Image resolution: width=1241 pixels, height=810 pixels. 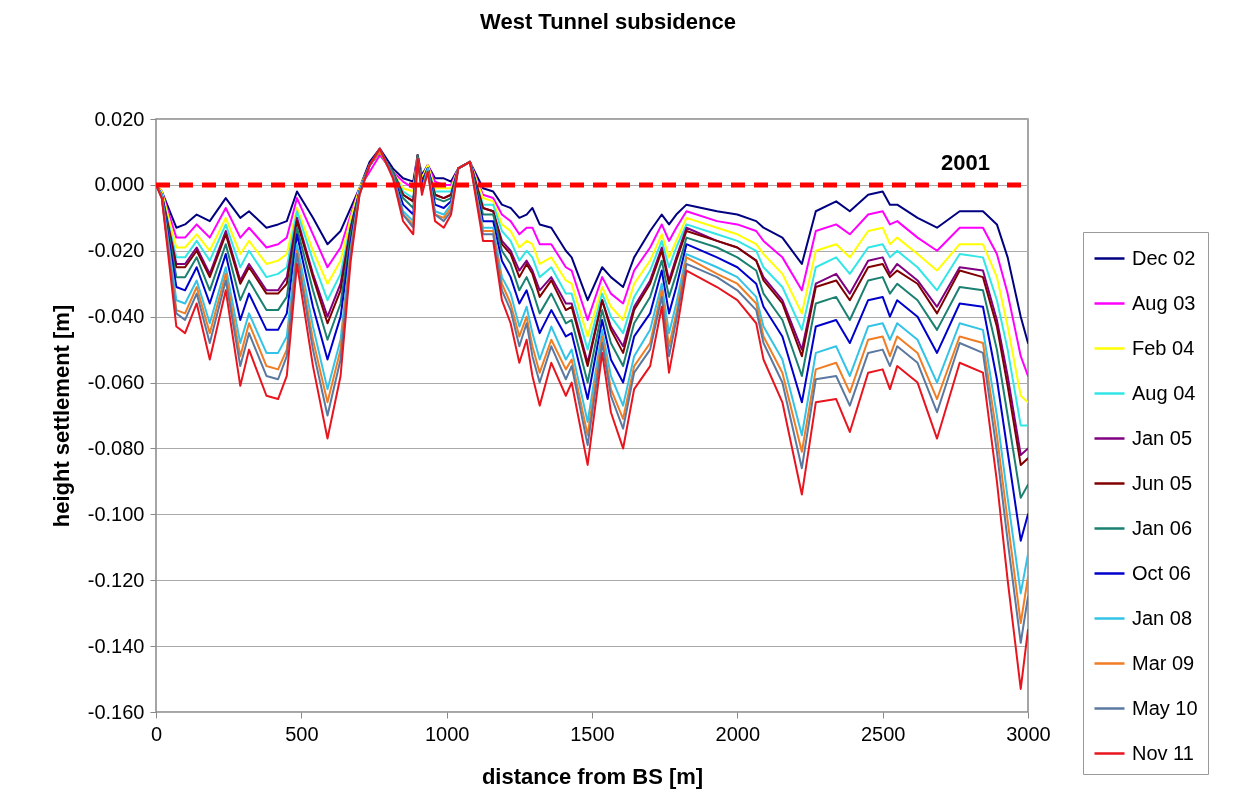 I want to click on y-tick-label: -0.040, so click(x=116, y=316).